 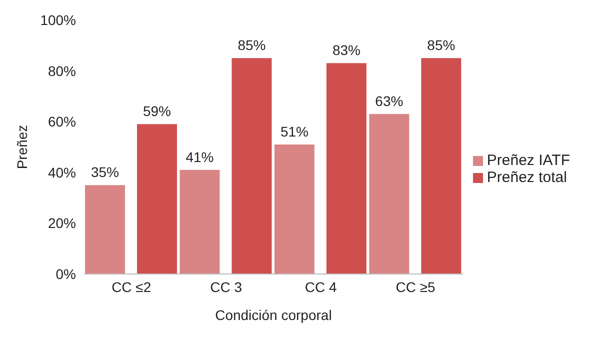 What do you see at coordinates (132, 286) in the screenshot?
I see `x-tick-label: CC ≤2` at bounding box center [132, 286].